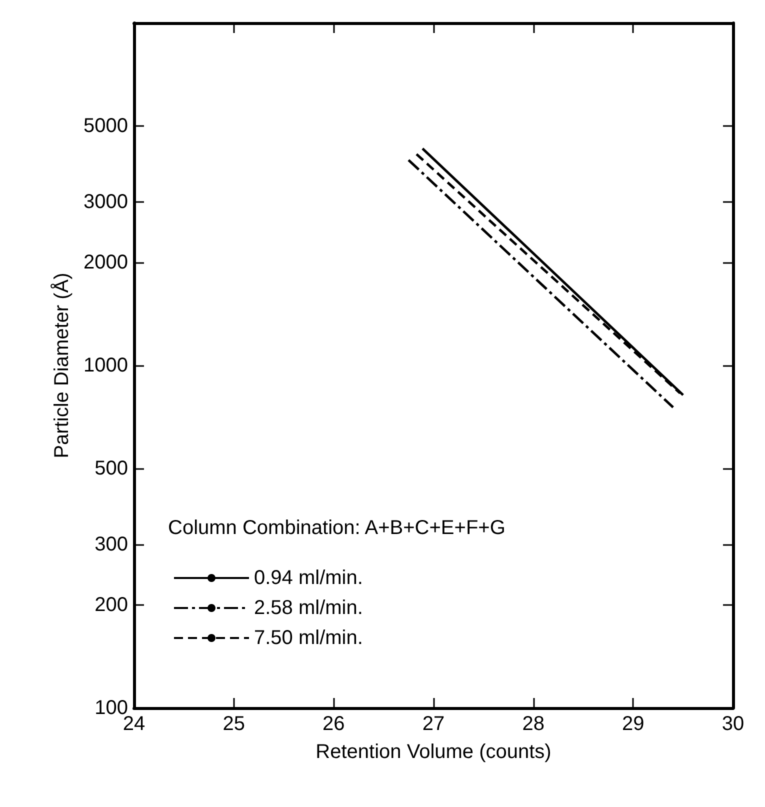 Image resolution: width=765 pixels, height=807 pixels. I want to click on x-tick-label: 26, so click(333, 724).